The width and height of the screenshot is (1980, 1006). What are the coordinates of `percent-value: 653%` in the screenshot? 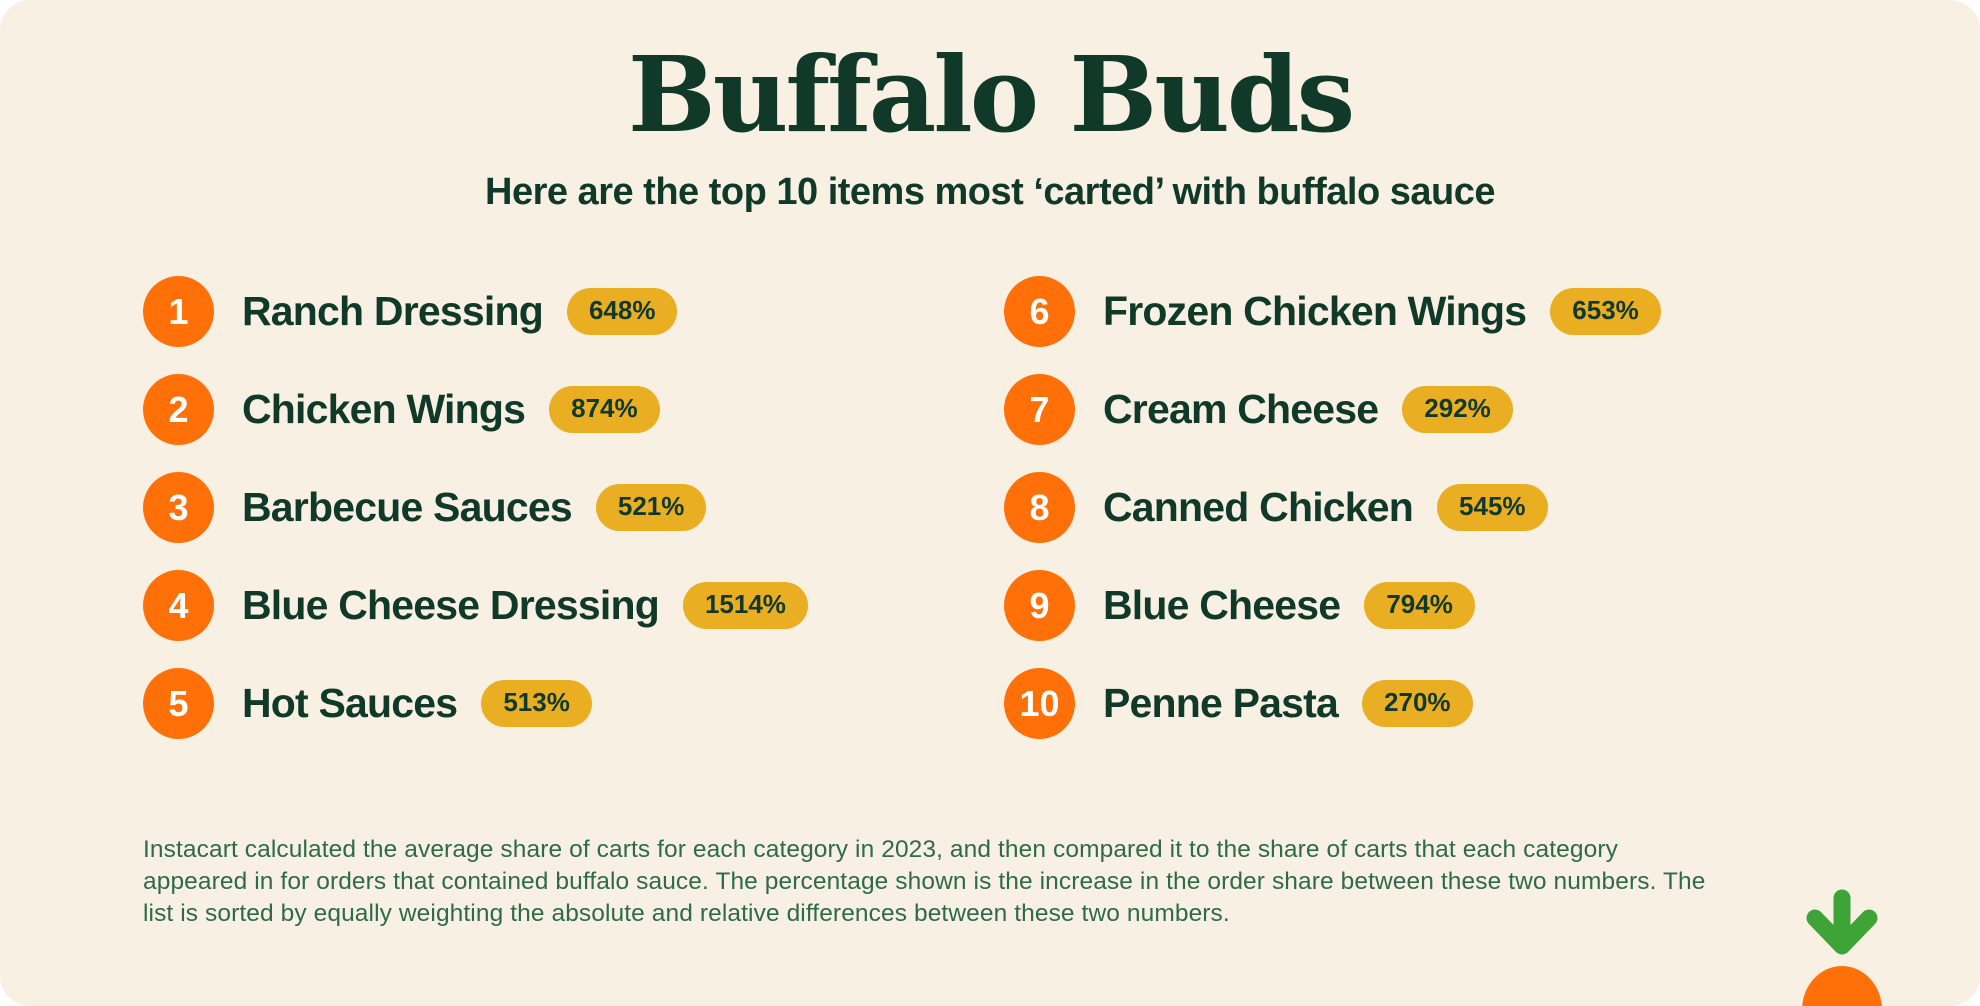 It's located at (1605, 310).